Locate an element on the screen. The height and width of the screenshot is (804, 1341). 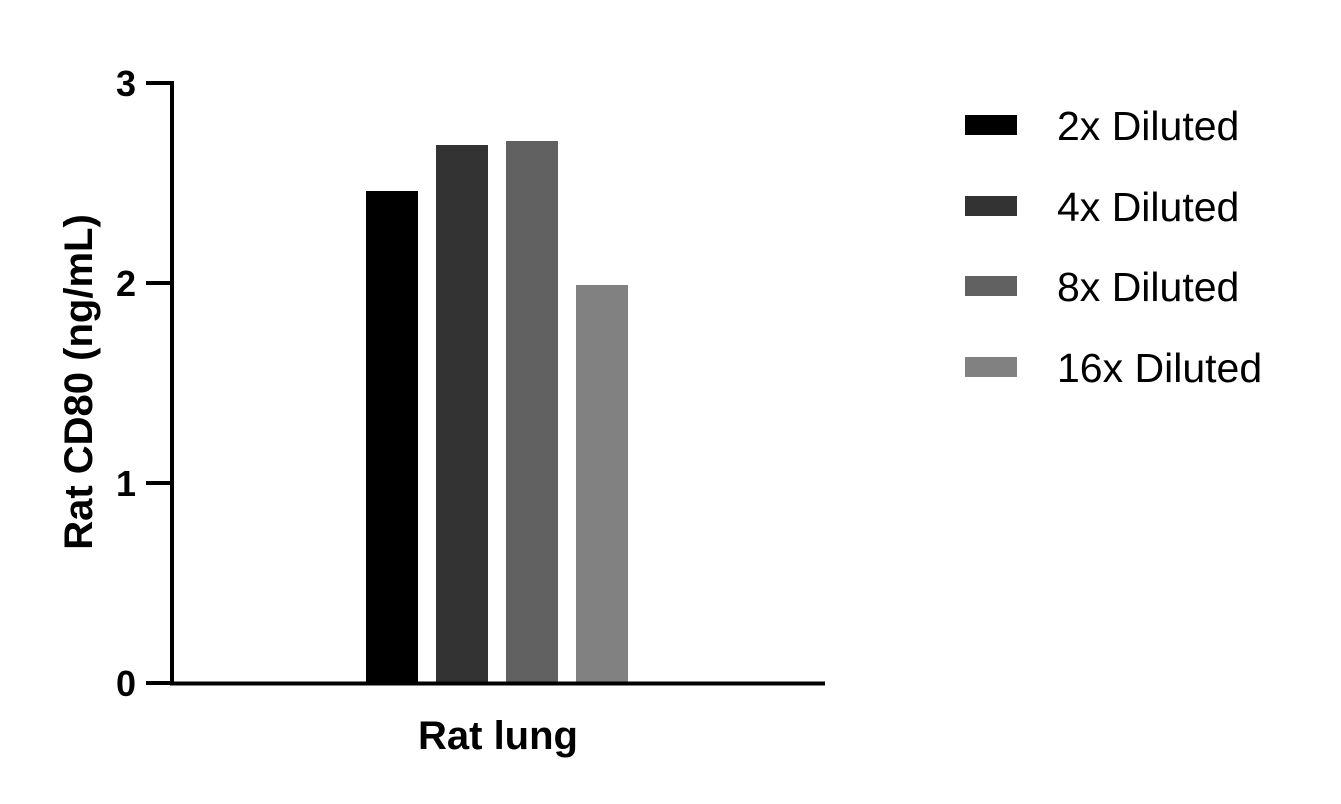
y-axis-title: Rat CD80 (ng/mL) is located at coordinates (79, 382).